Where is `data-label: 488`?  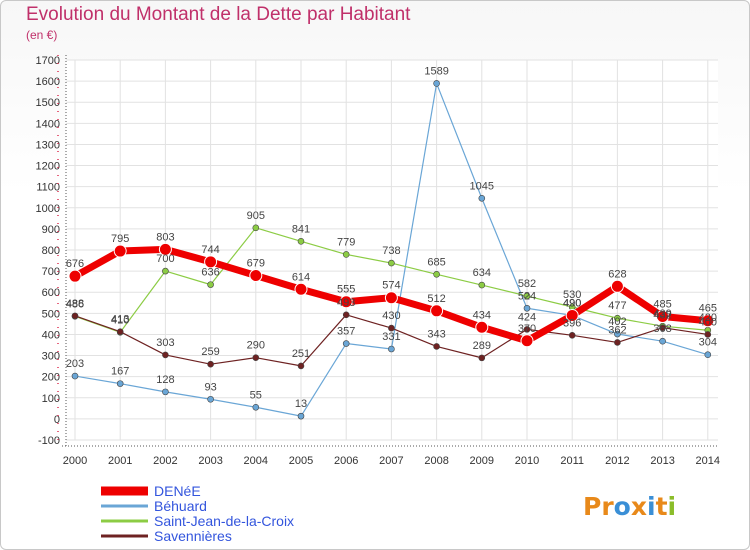 data-label: 488 is located at coordinates (75, 304).